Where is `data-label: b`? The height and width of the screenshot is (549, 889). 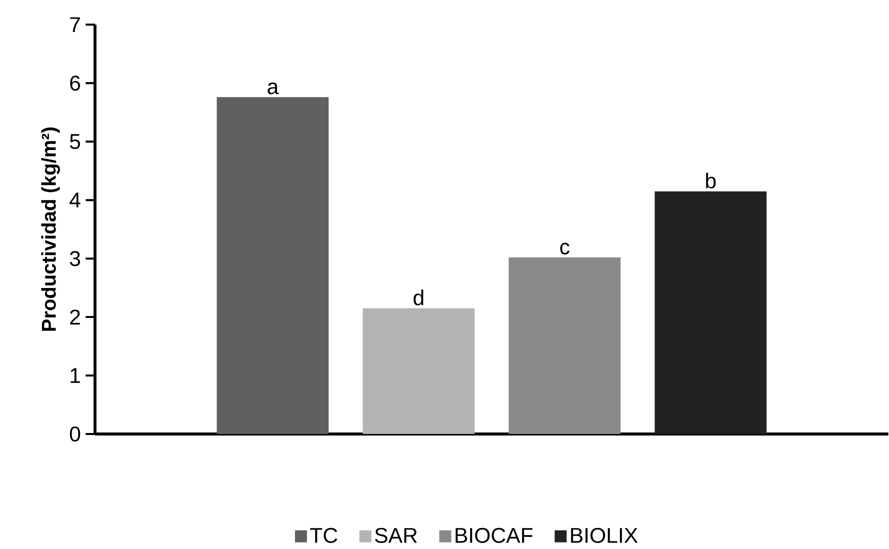
data-label: b is located at coordinates (711, 180).